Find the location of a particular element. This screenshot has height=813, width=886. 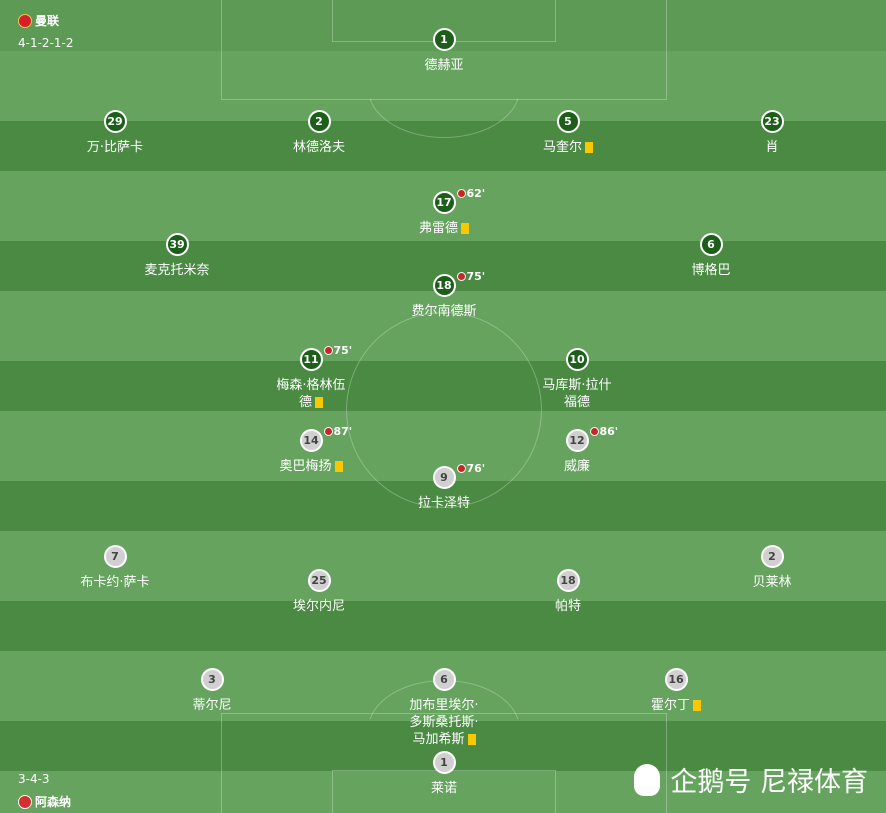

player-name-text: 万·比萨卡 is located at coordinates (115, 147).